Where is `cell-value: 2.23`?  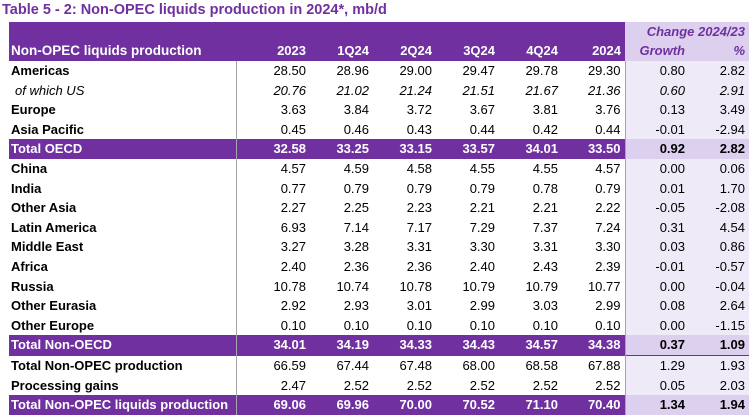
cell-value: 2.23 is located at coordinates (419, 208).